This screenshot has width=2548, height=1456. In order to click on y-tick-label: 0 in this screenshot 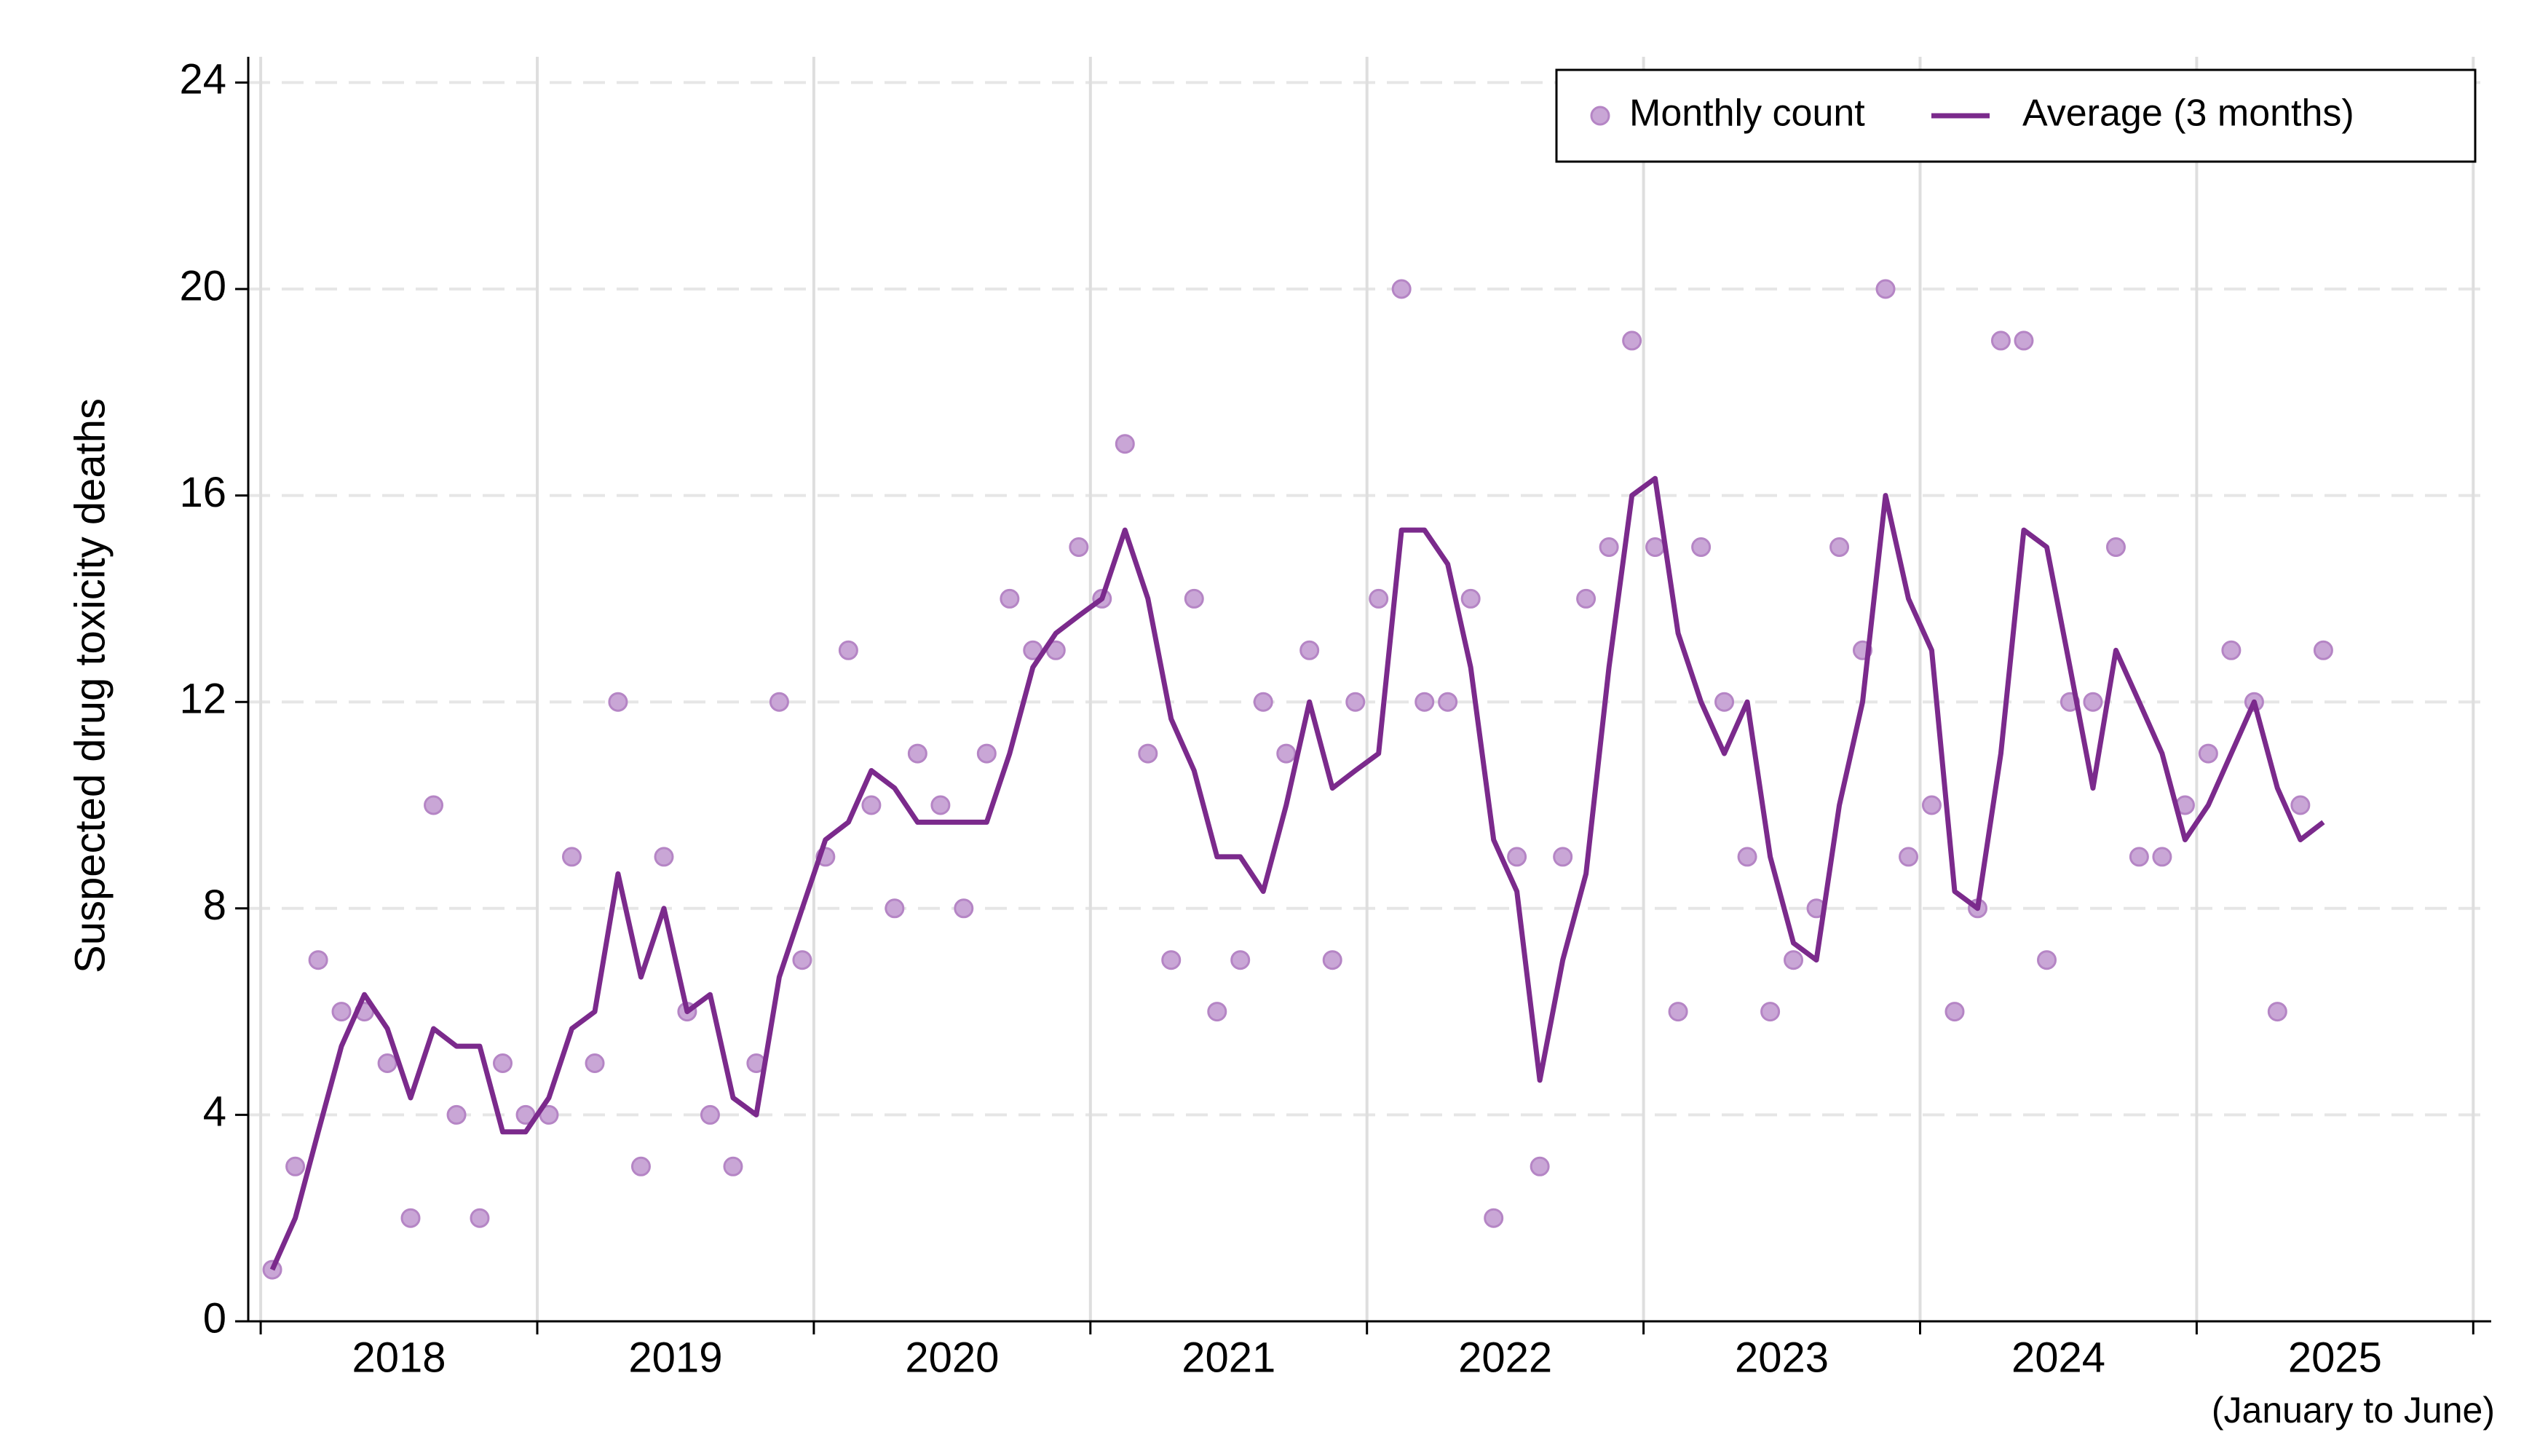, I will do `click(214, 1318)`.